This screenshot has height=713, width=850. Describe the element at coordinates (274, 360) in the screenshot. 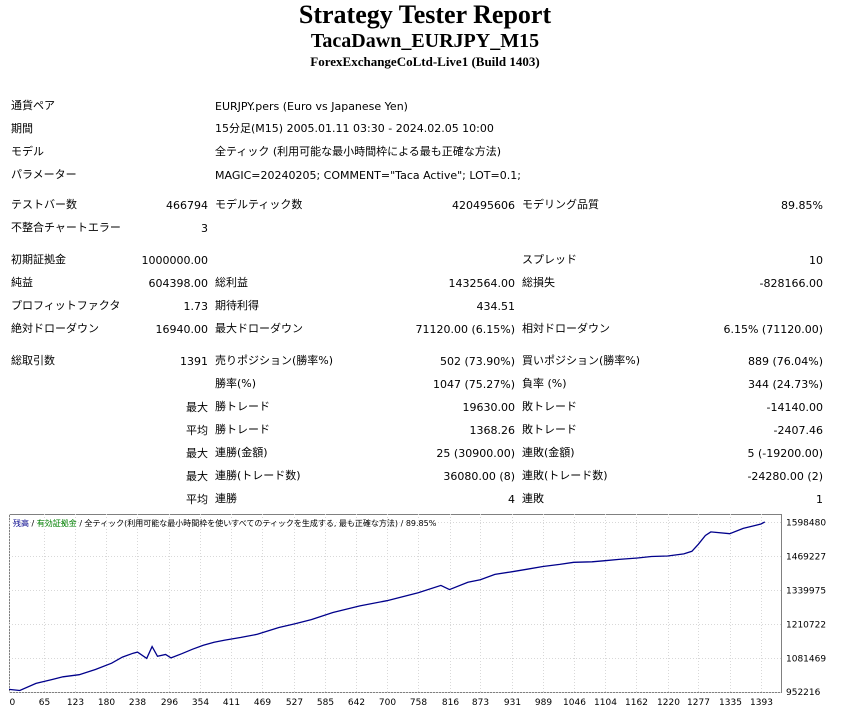

I see `short-positions-label: 売りポジション(勝率%)` at that location.